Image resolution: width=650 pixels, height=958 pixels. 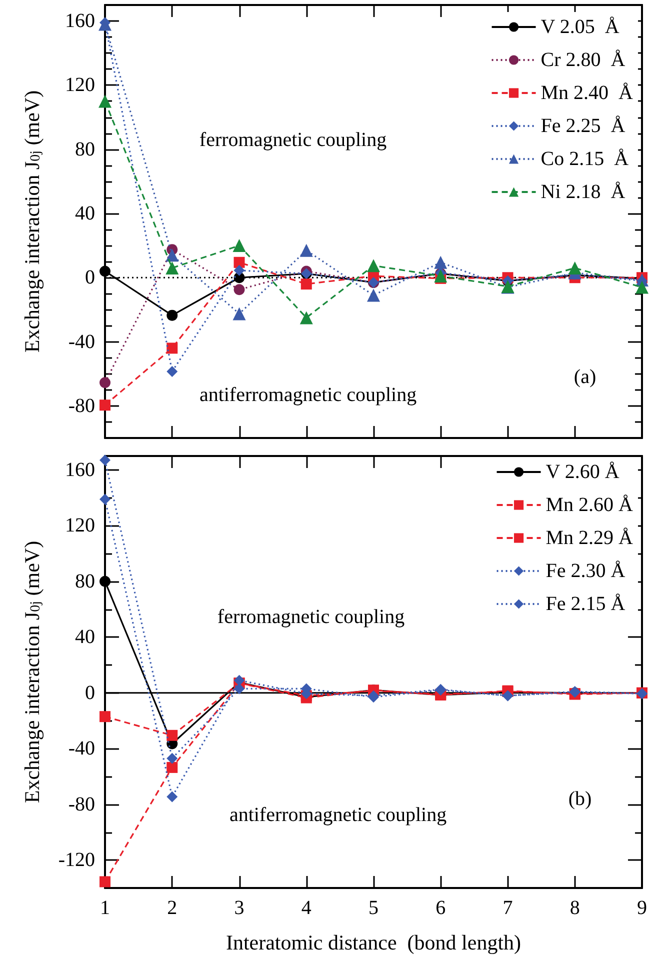 I want to click on x-tick-label: 4, so click(x=306, y=908).